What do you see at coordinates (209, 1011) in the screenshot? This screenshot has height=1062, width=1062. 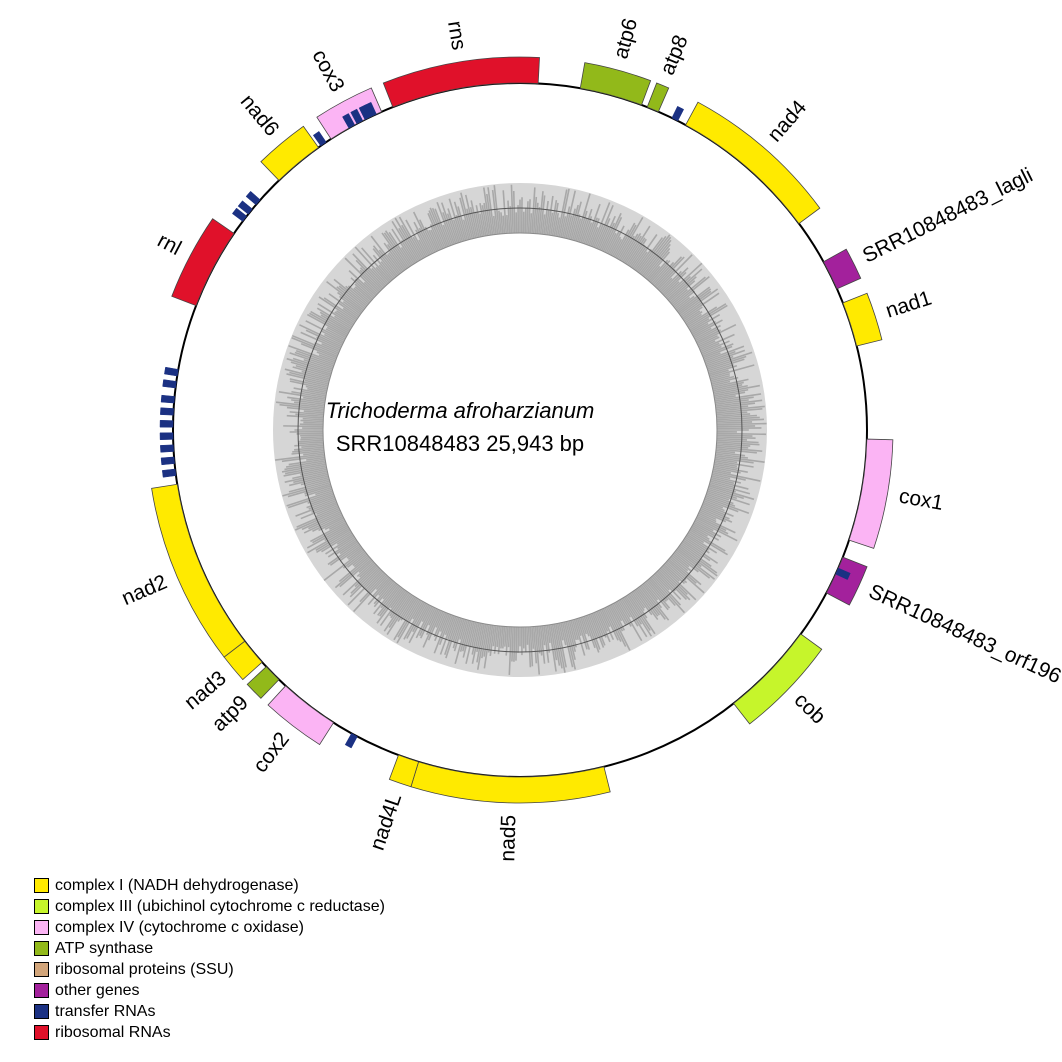 I see `legend-item: transfer RNAs` at bounding box center [209, 1011].